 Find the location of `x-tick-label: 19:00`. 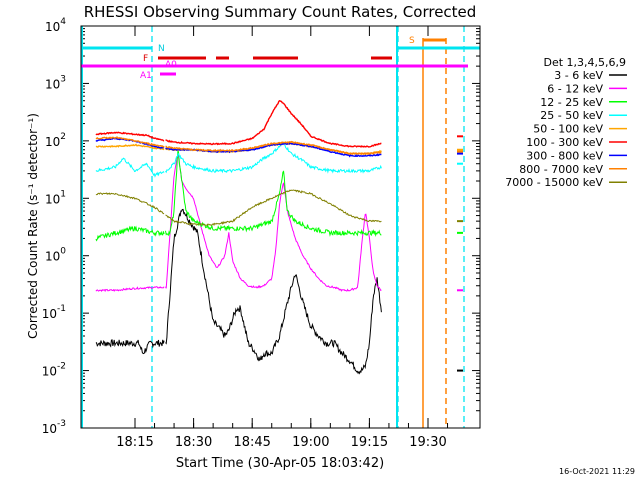

x-tick-label: 19:00 is located at coordinates (310, 442).